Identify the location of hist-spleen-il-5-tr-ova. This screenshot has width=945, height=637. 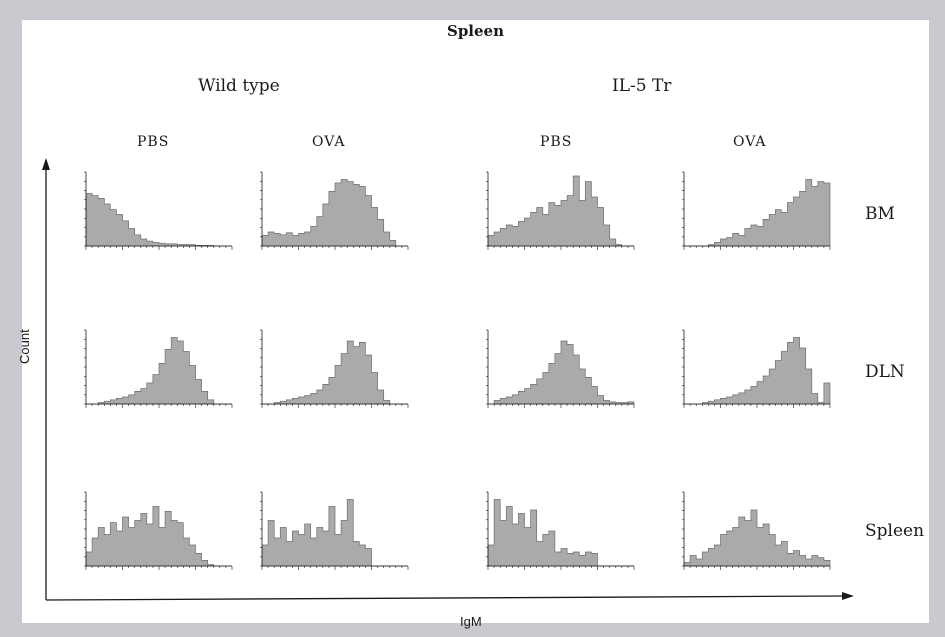
(756, 530).